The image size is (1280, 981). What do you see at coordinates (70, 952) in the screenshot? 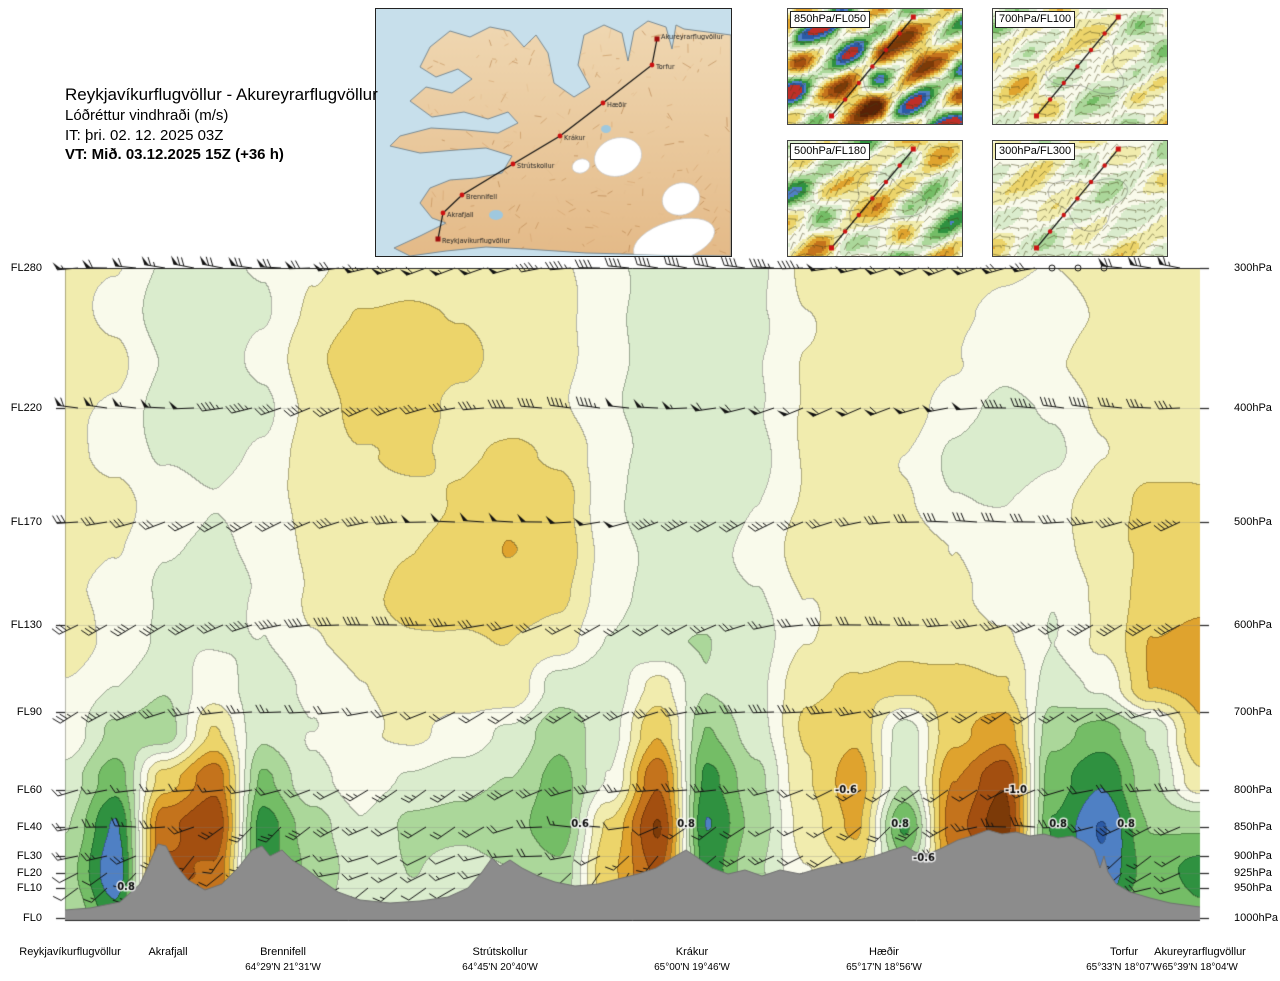
I see `station-label: Reykjavíkurflugvöllur` at bounding box center [70, 952].